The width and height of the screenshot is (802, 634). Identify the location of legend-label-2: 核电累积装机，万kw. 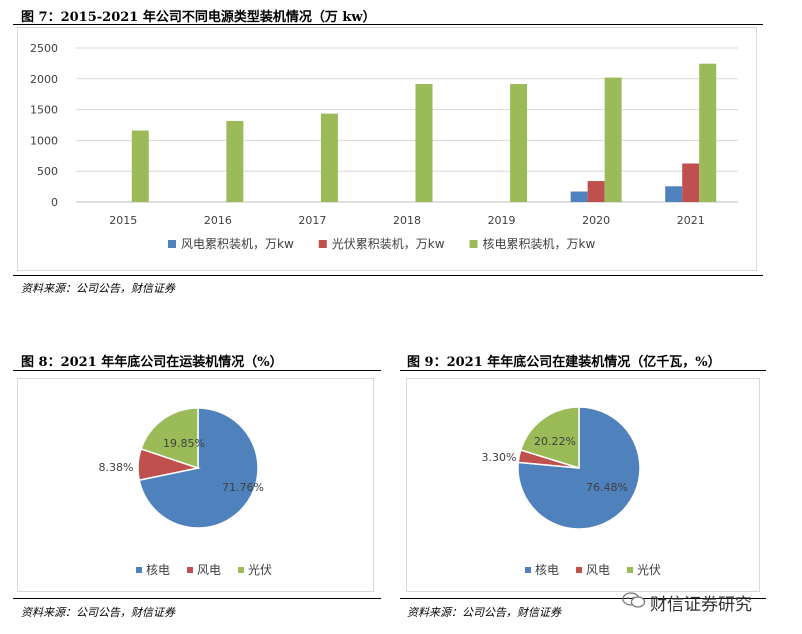
(539, 244).